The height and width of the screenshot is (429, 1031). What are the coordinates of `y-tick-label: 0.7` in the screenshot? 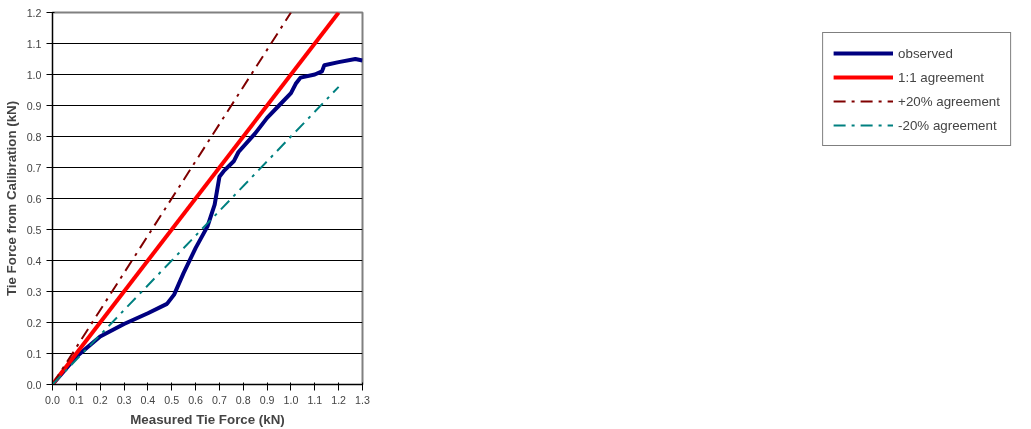 It's located at (34, 167).